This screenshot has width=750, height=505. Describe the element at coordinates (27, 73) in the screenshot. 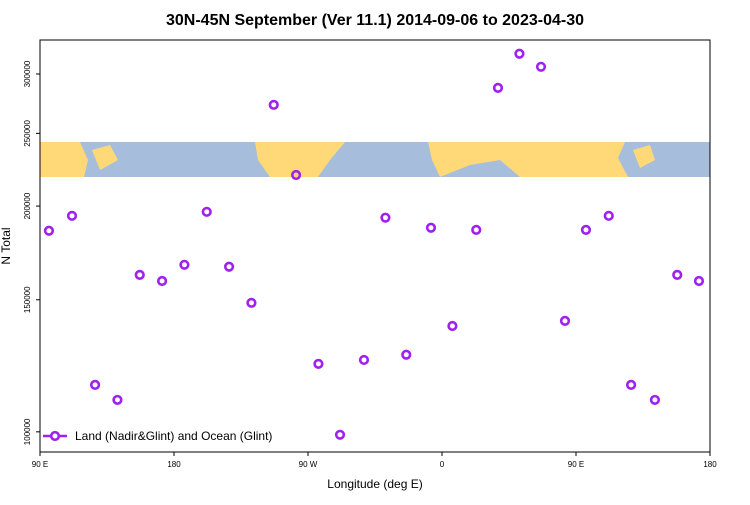

I see `y-tick-label: 300000` at that location.